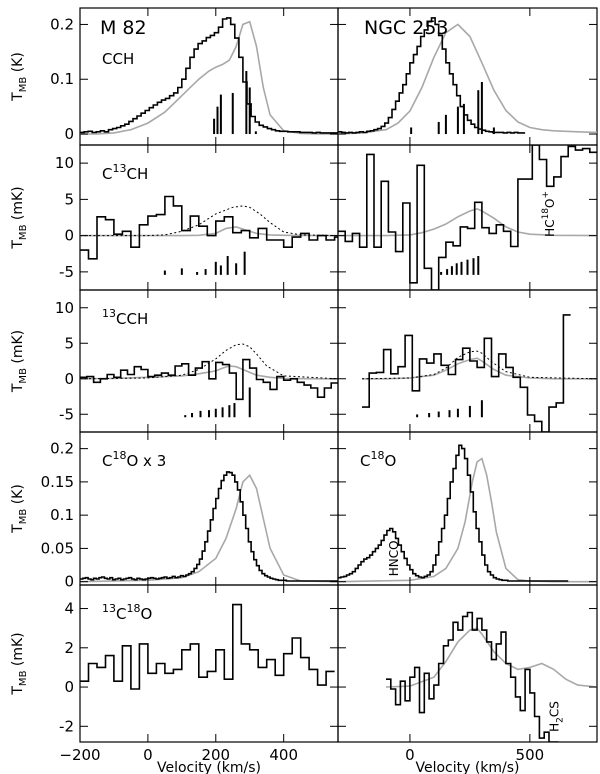 The width and height of the screenshot is (600, 774). What do you see at coordinates (283, 755) in the screenshot?
I see `x-tick-label: 400` at bounding box center [283, 755].